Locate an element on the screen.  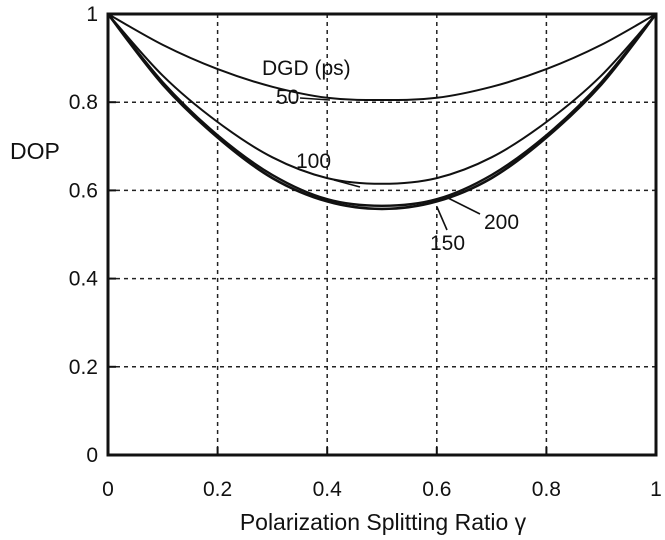
x-tick-label: 0.8 is located at coordinates (546, 489).